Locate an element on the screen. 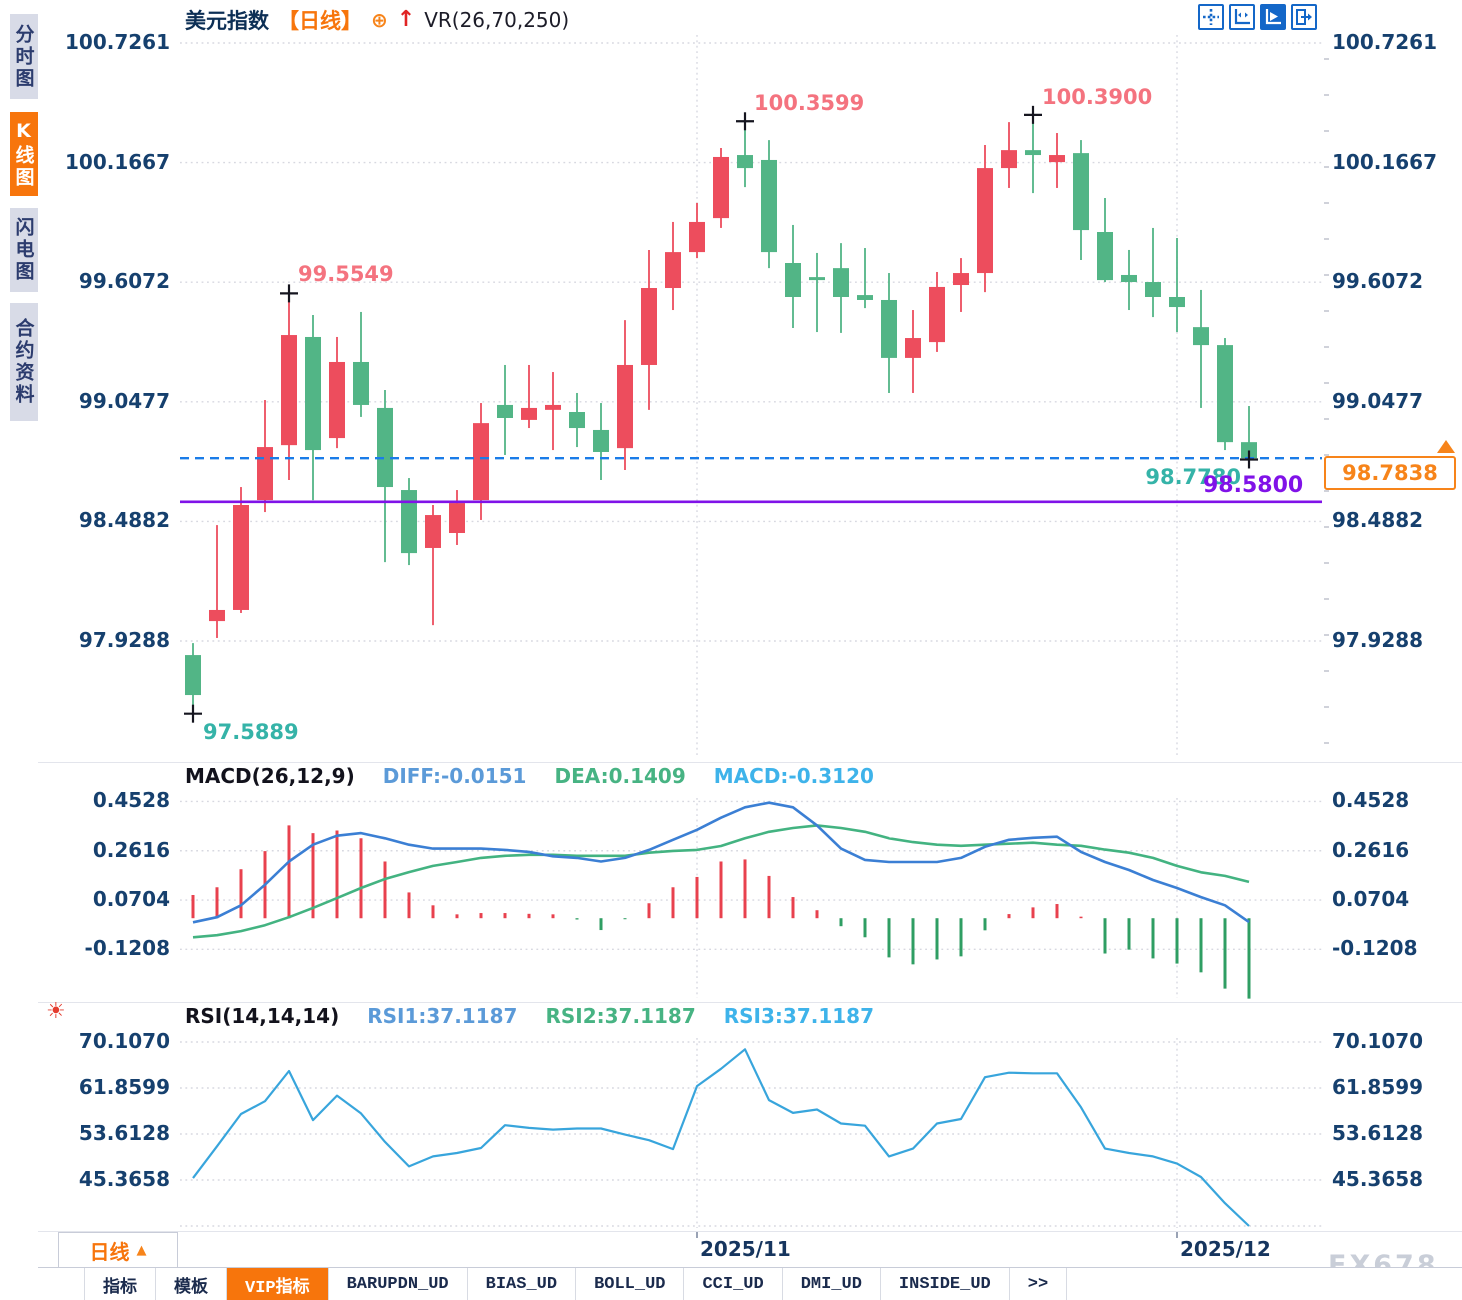 This screenshot has height=1300, width=1462. current-price-value: 98.7838 is located at coordinates (1390, 473).